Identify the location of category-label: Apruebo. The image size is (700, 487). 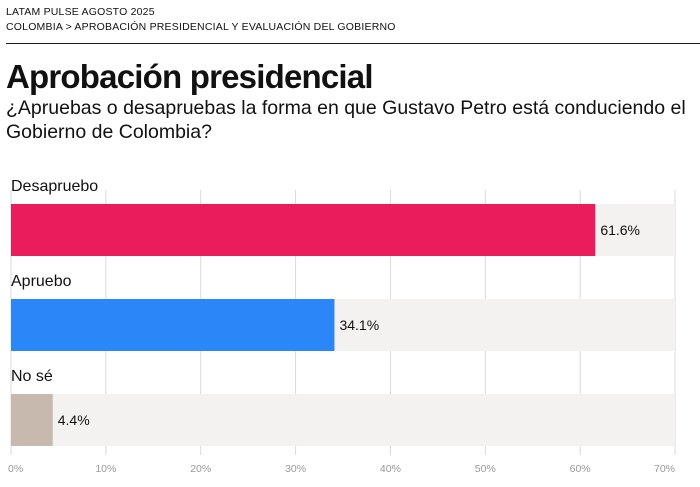
(41, 281).